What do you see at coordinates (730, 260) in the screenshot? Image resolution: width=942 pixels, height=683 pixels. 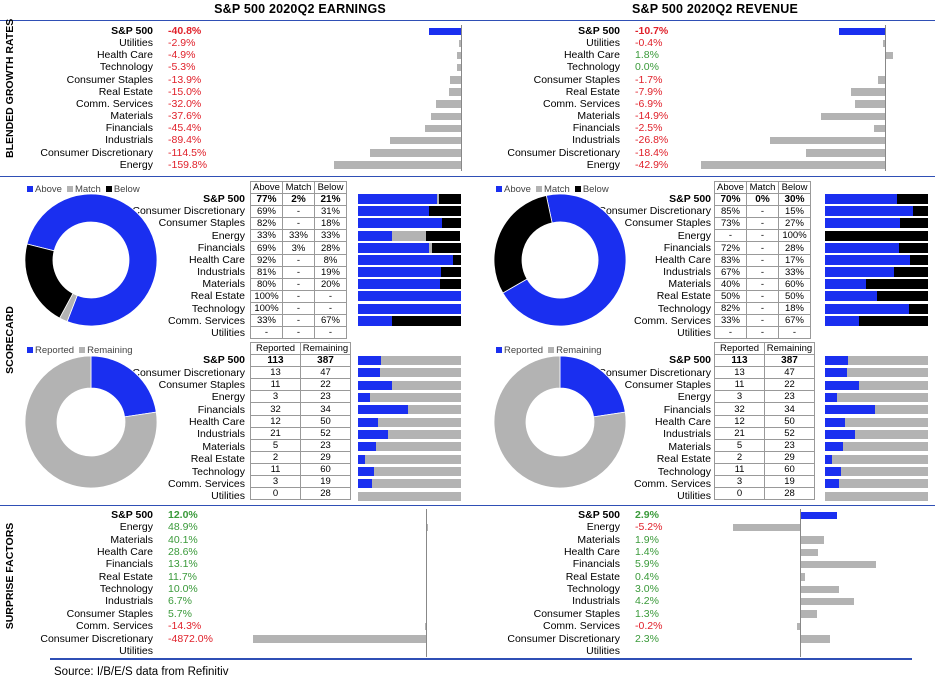 I see `table-cell: 83%` at bounding box center [730, 260].